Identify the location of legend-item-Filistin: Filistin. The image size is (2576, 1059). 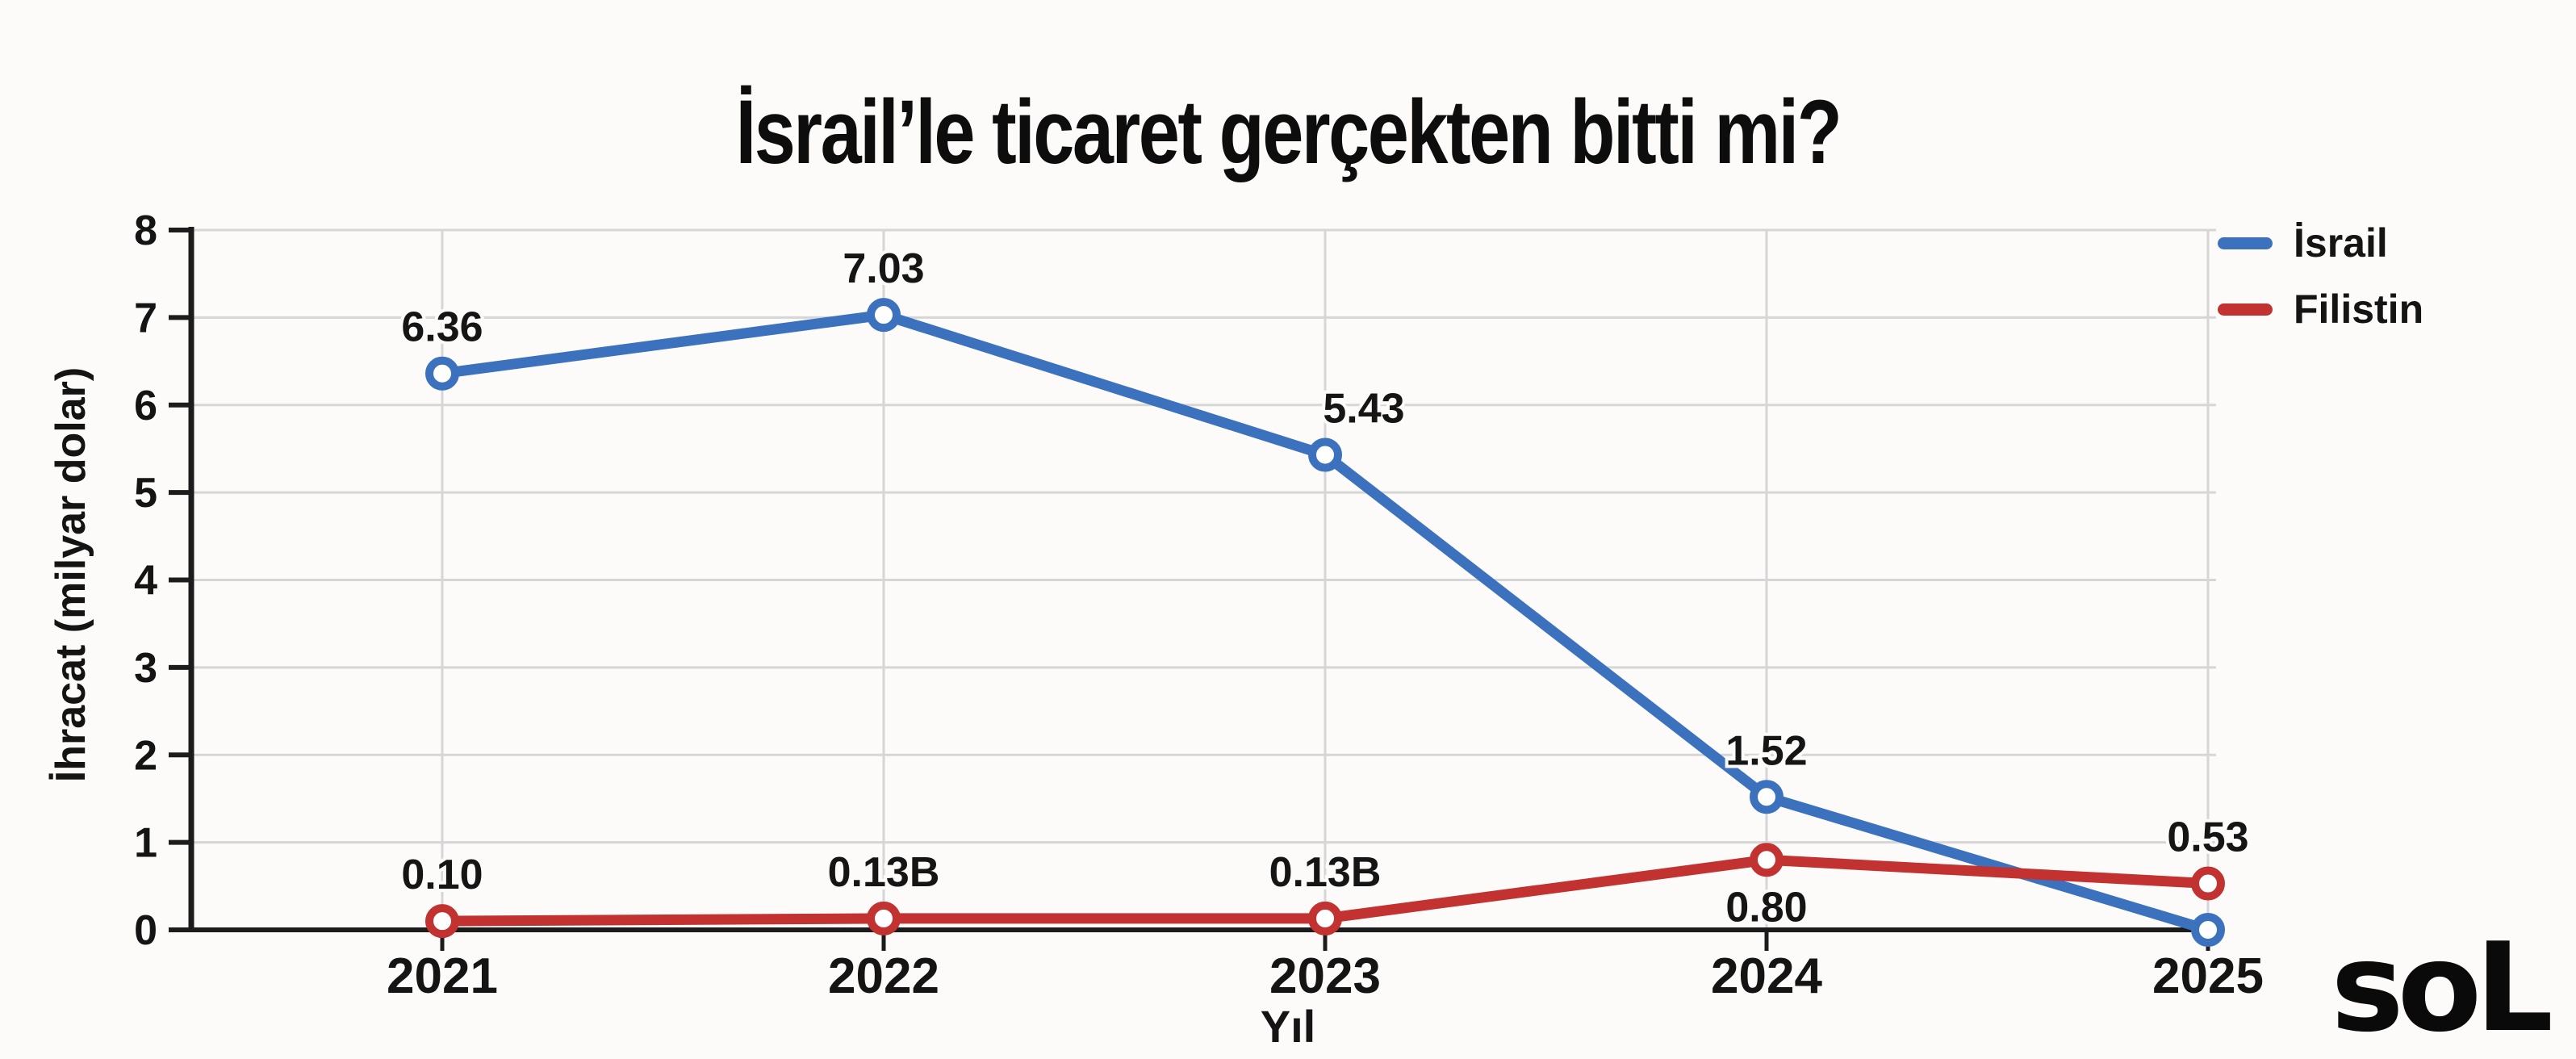
(2320, 309).